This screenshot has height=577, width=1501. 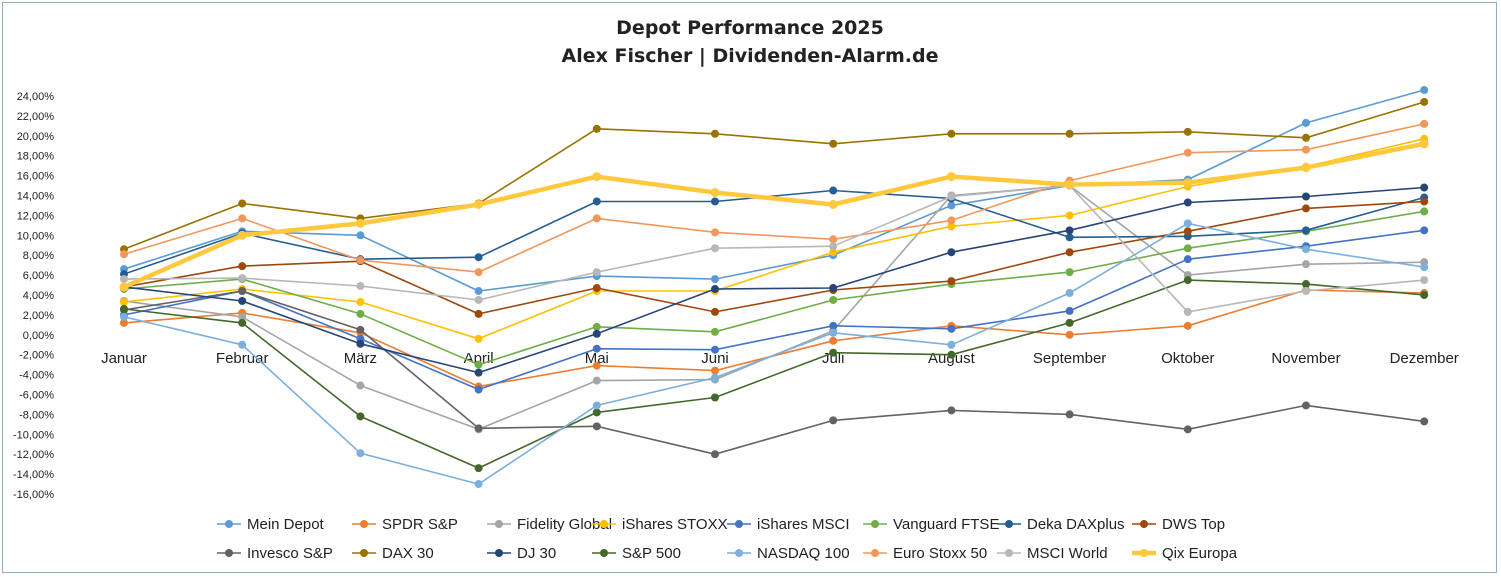 I want to click on series-line, so click(x=774, y=232).